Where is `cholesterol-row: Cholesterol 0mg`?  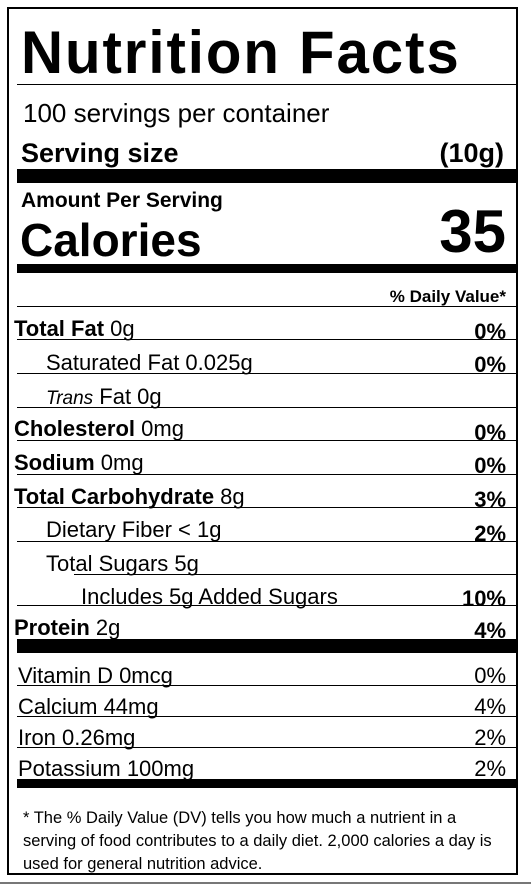 cholesterol-row: Cholesterol 0mg is located at coordinates (99, 429).